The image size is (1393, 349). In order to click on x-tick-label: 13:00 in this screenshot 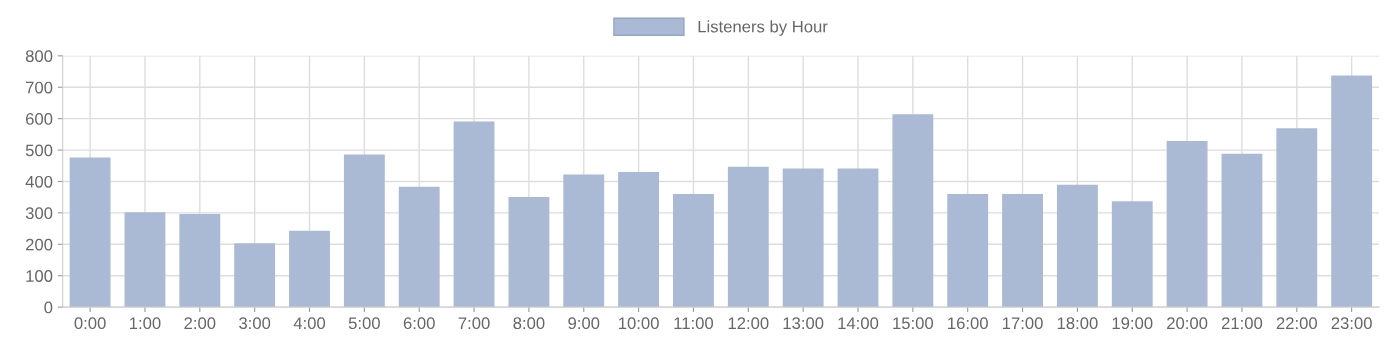, I will do `click(803, 323)`.